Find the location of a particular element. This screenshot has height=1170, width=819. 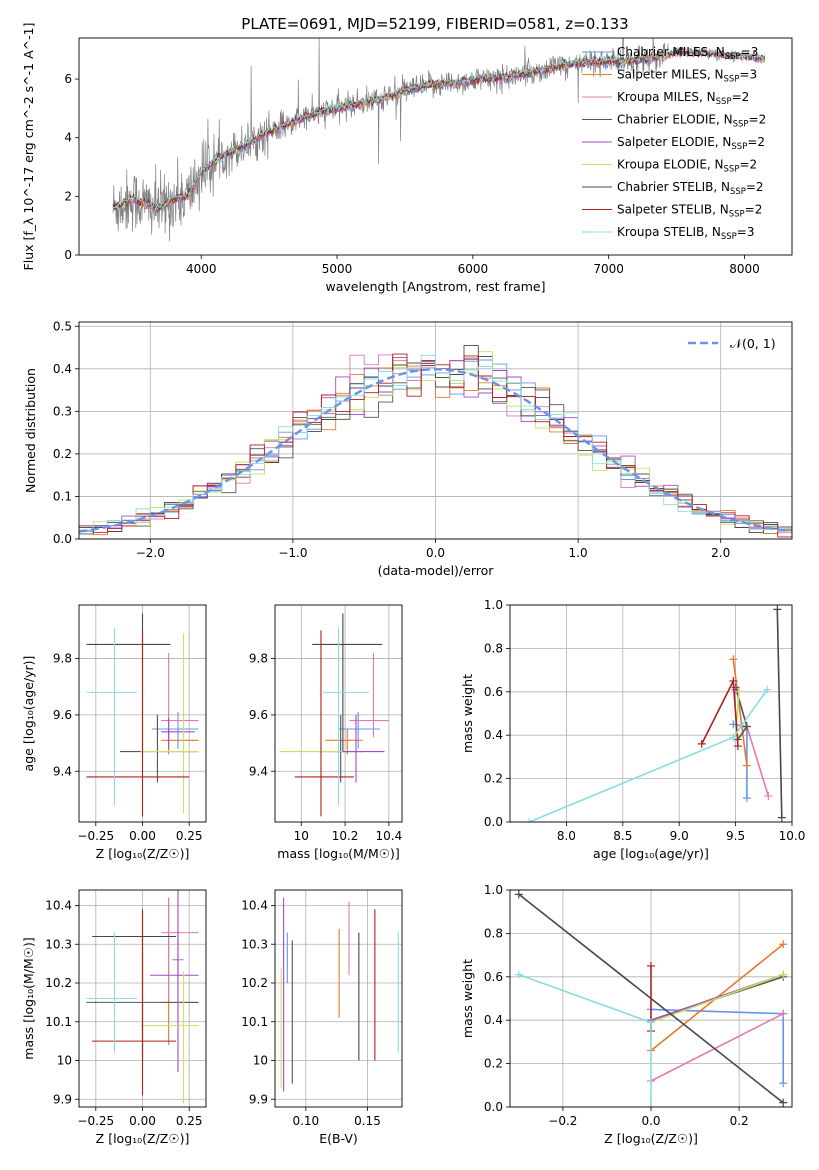

legend-tail: =3 is located at coordinates (748, 75).